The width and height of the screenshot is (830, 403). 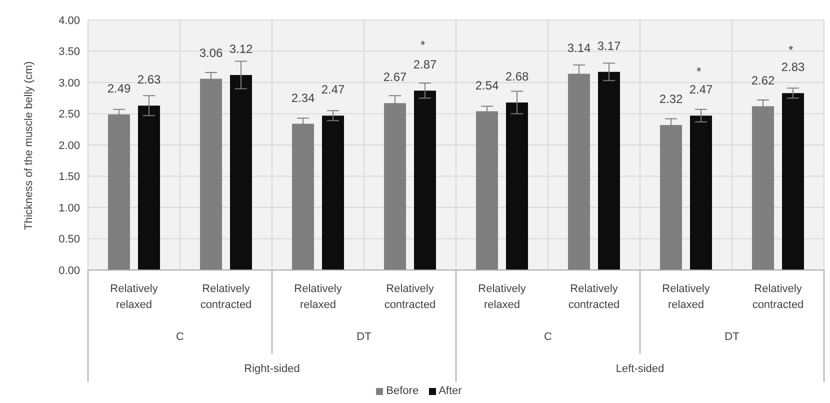 What do you see at coordinates (640, 369) in the screenshot?
I see `text: Left-sided` at bounding box center [640, 369].